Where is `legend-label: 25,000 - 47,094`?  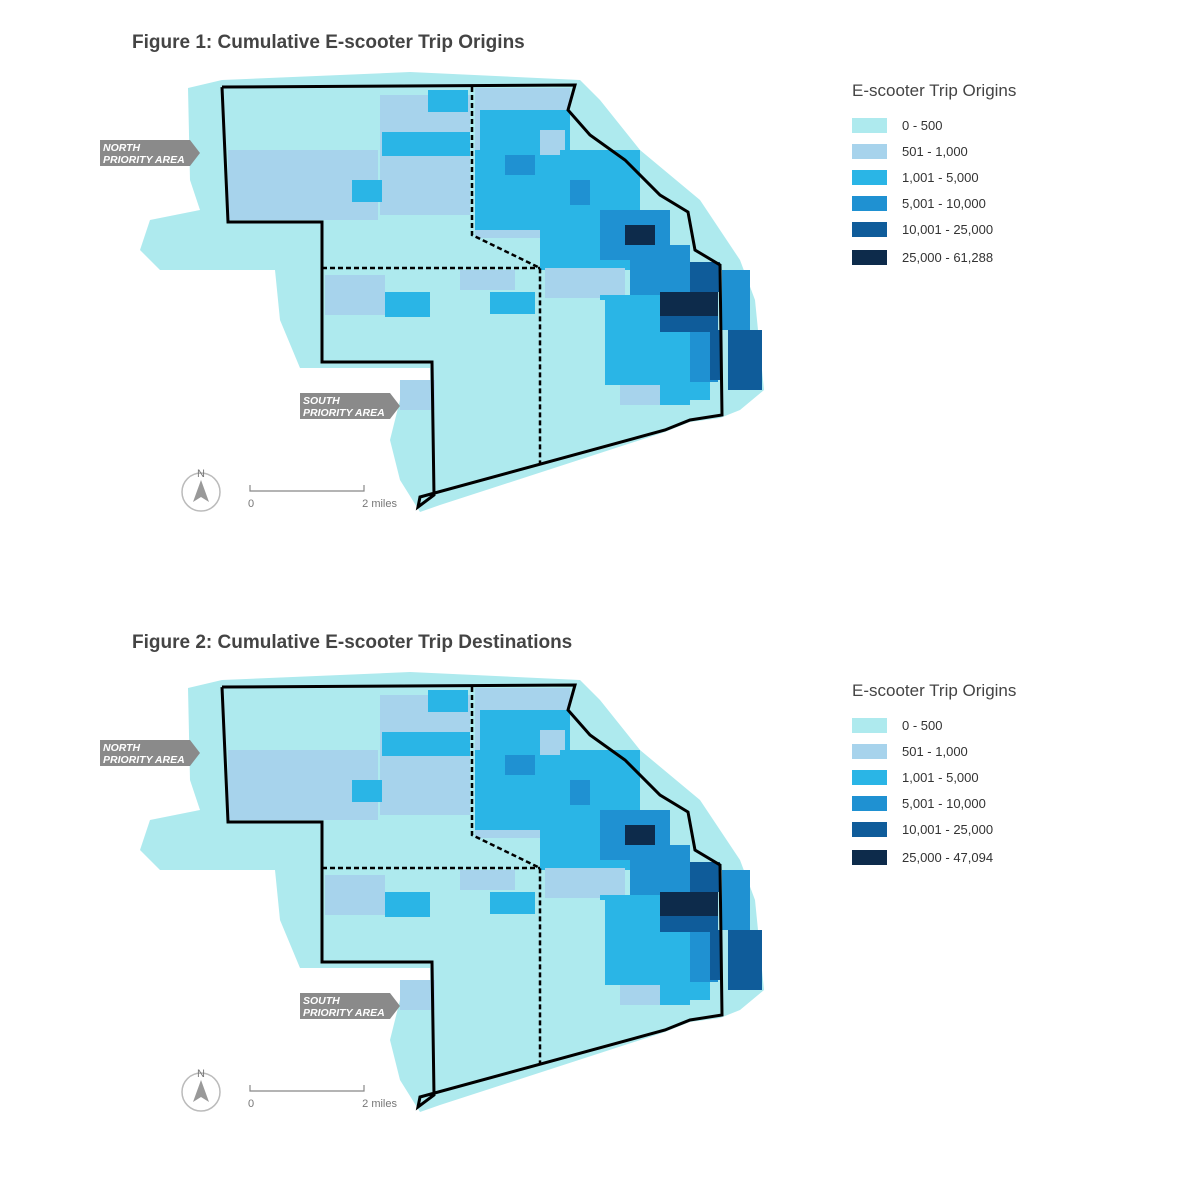
legend-label: 25,000 - 47,094 is located at coordinates (947, 857).